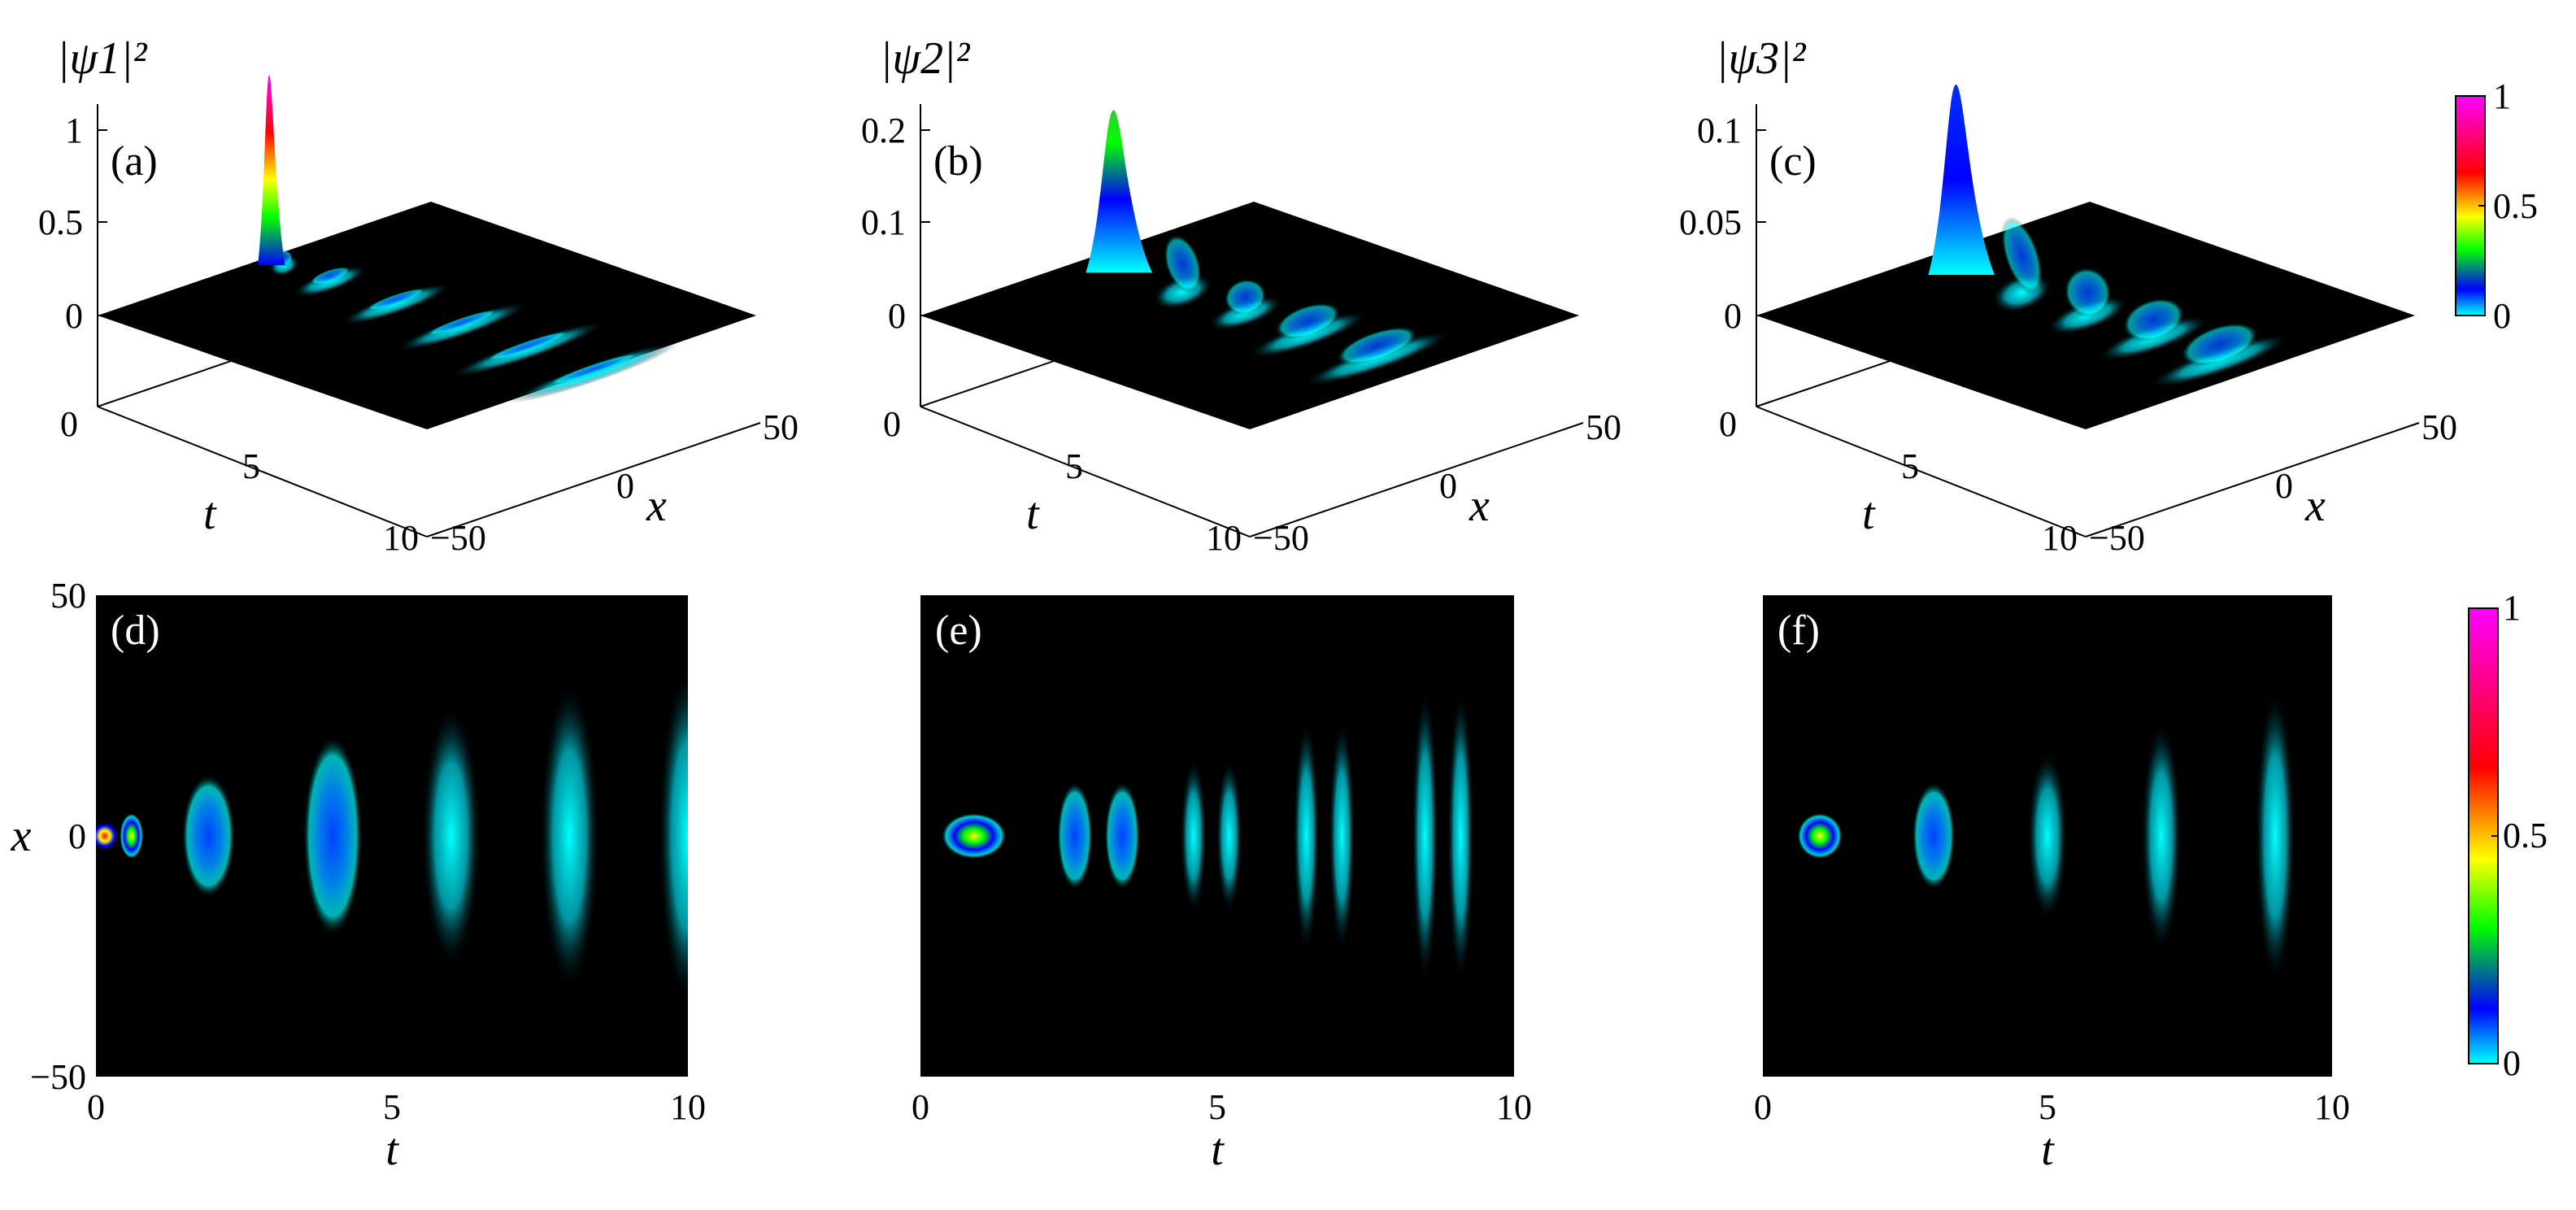 This screenshot has height=1210, width=2576. Describe the element at coordinates (2502, 316) in the screenshot. I see `colorbar-top-tick-min: 0` at that location.